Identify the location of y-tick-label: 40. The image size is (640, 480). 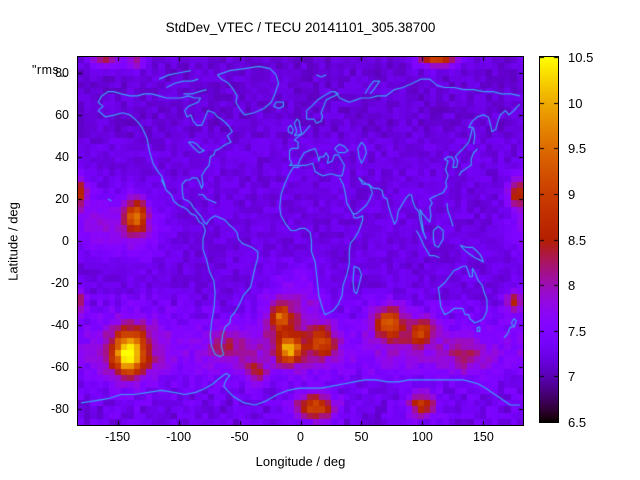
(62, 156).